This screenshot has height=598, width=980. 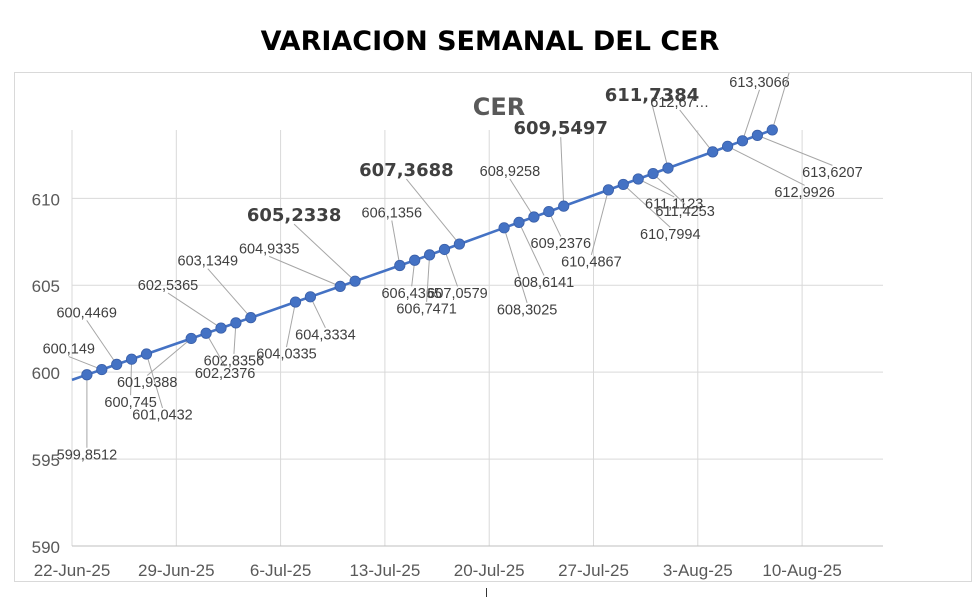 What do you see at coordinates (698, 570) in the screenshot?
I see `x-tick-label: 3-Aug-25` at bounding box center [698, 570].